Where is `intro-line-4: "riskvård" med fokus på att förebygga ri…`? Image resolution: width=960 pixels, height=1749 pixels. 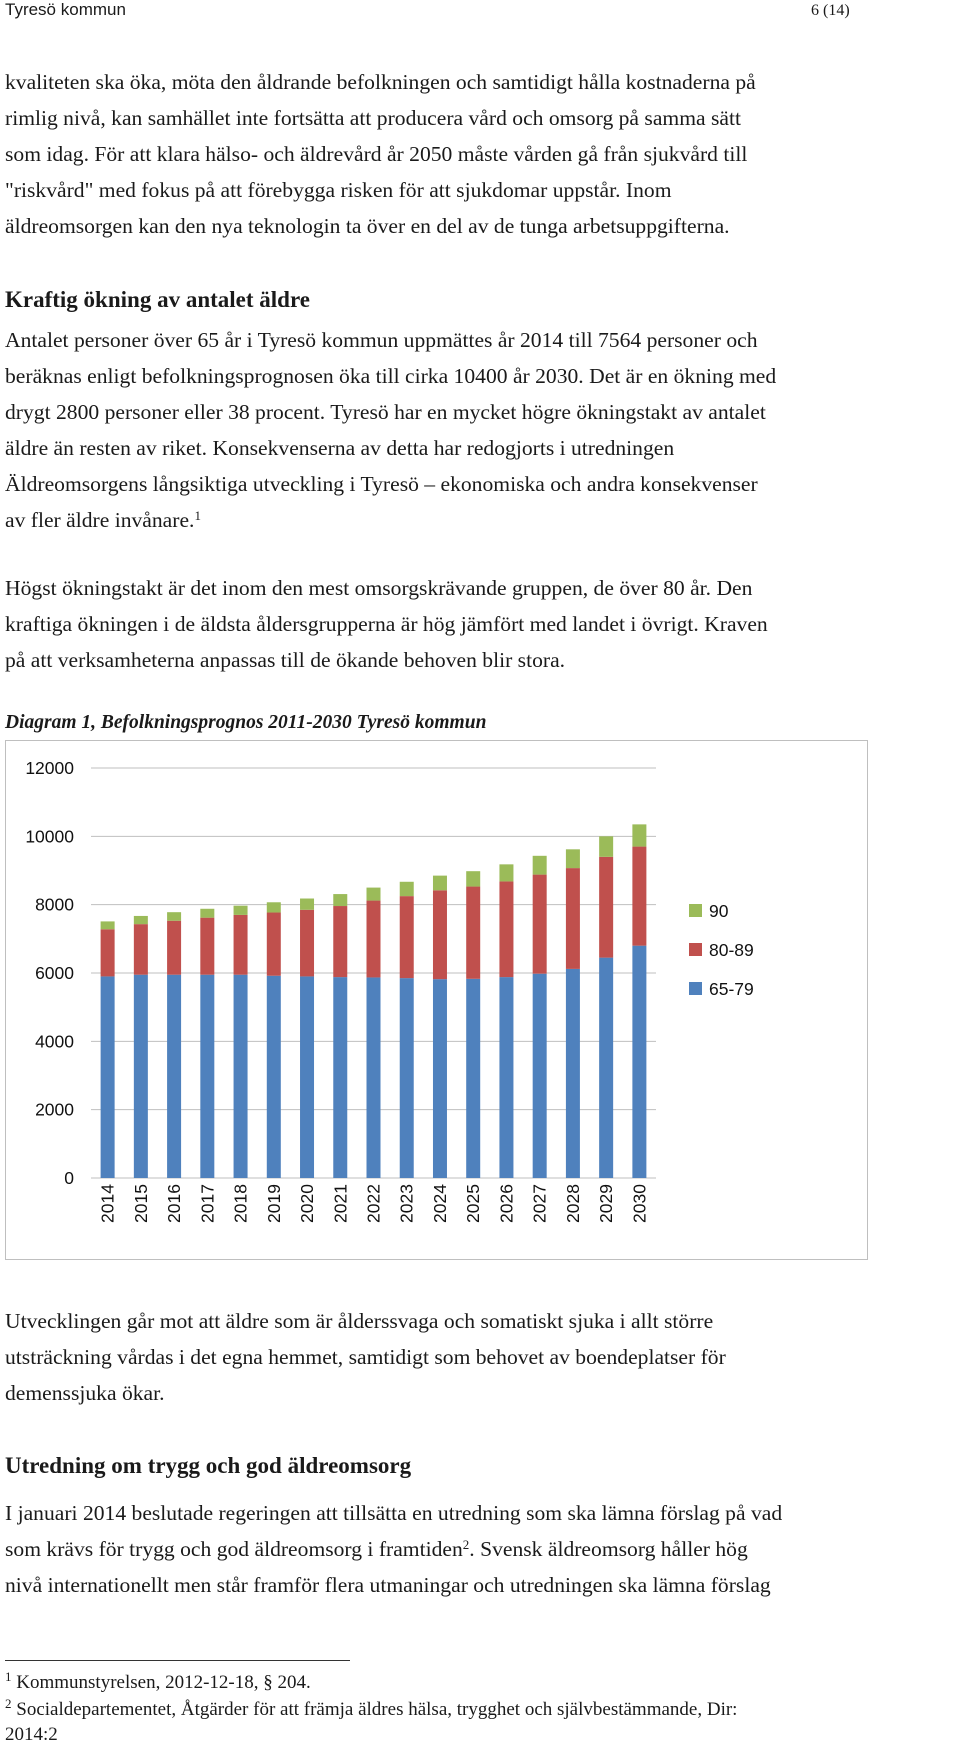 intro-line-4: "riskvård" med fokus på att förebygga ri… is located at coordinates (338, 190).